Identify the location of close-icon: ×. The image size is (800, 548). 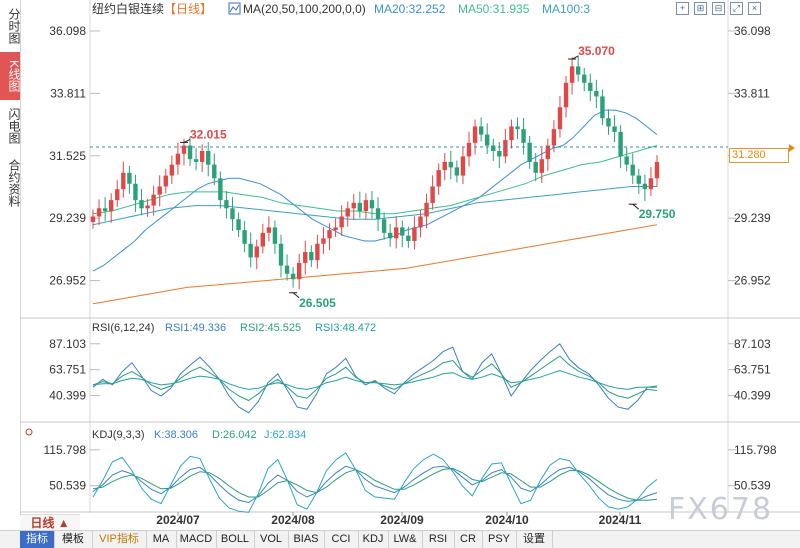
(754, 8).